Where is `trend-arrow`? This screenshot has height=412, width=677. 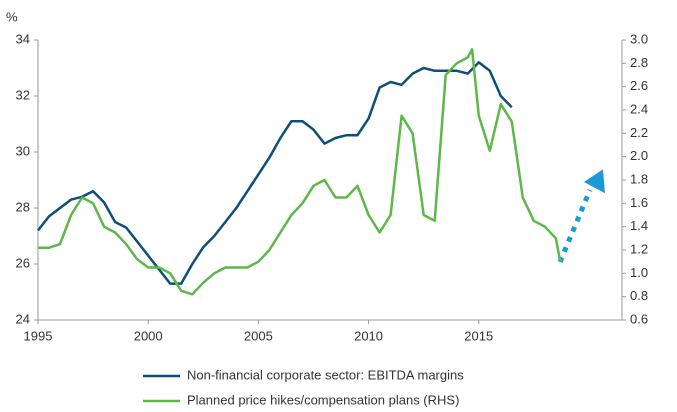 trend-arrow is located at coordinates (581, 216).